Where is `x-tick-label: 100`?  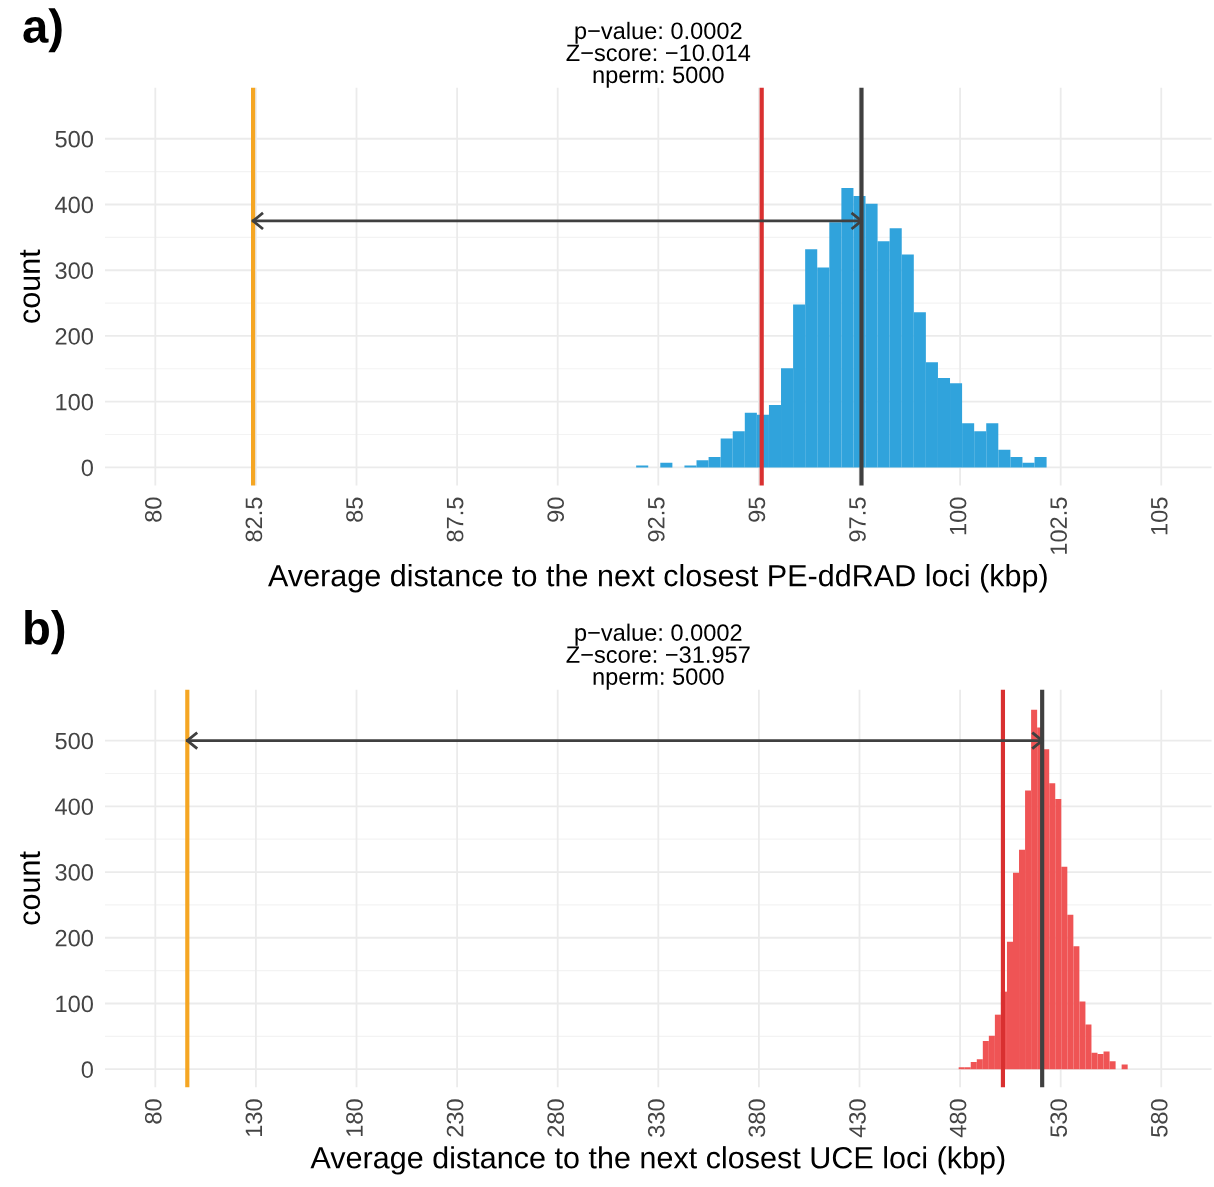 x-tick-label: 100 is located at coordinates (958, 516).